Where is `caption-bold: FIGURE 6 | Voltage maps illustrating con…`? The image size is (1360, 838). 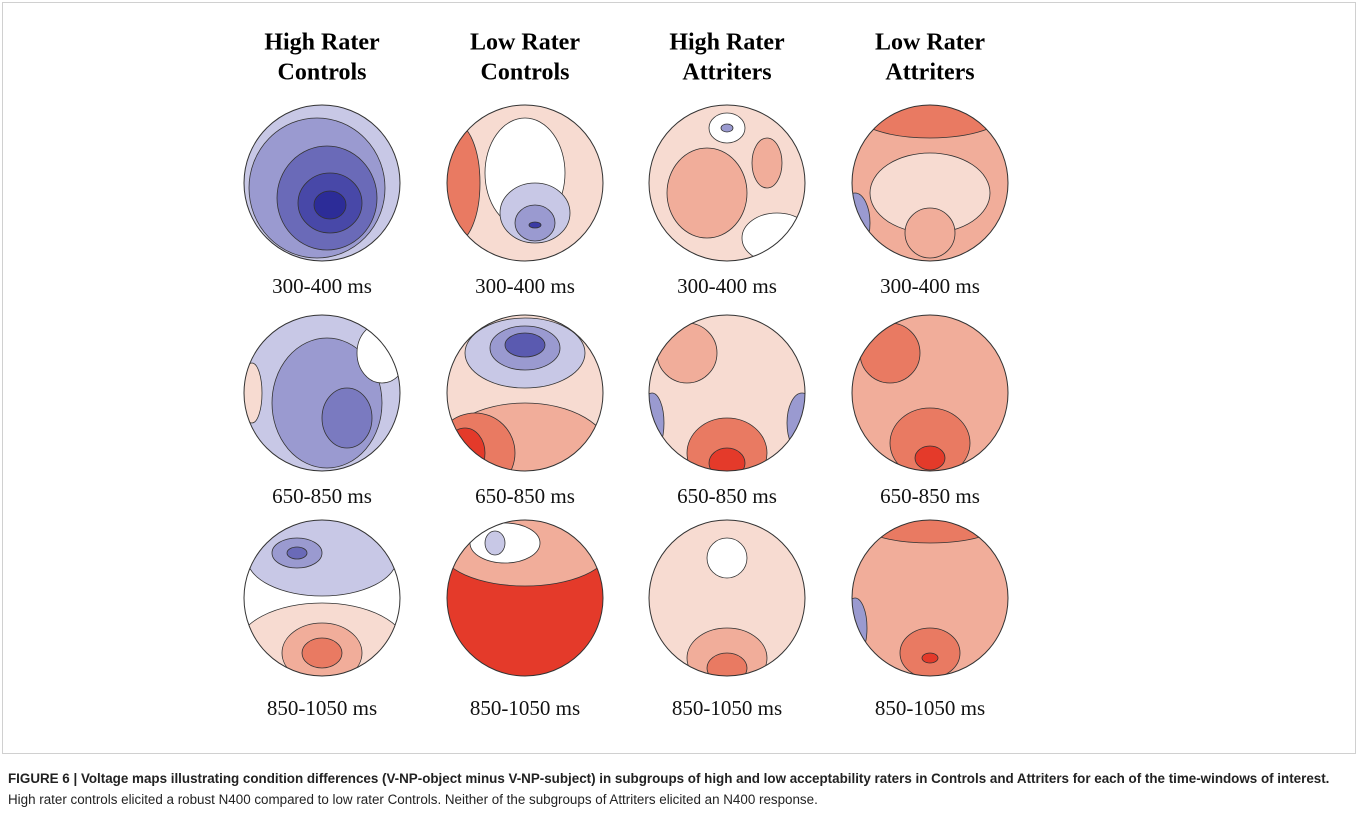
caption-bold: FIGURE 6 | Voltage maps illustrating con… is located at coordinates (669, 778).